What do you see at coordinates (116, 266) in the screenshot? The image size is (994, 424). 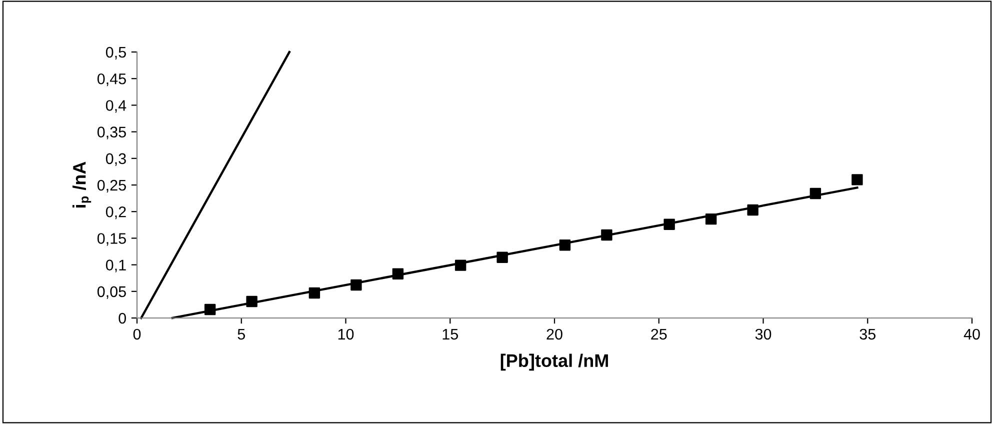 I see `y-tick-label: 0,1` at bounding box center [116, 266].